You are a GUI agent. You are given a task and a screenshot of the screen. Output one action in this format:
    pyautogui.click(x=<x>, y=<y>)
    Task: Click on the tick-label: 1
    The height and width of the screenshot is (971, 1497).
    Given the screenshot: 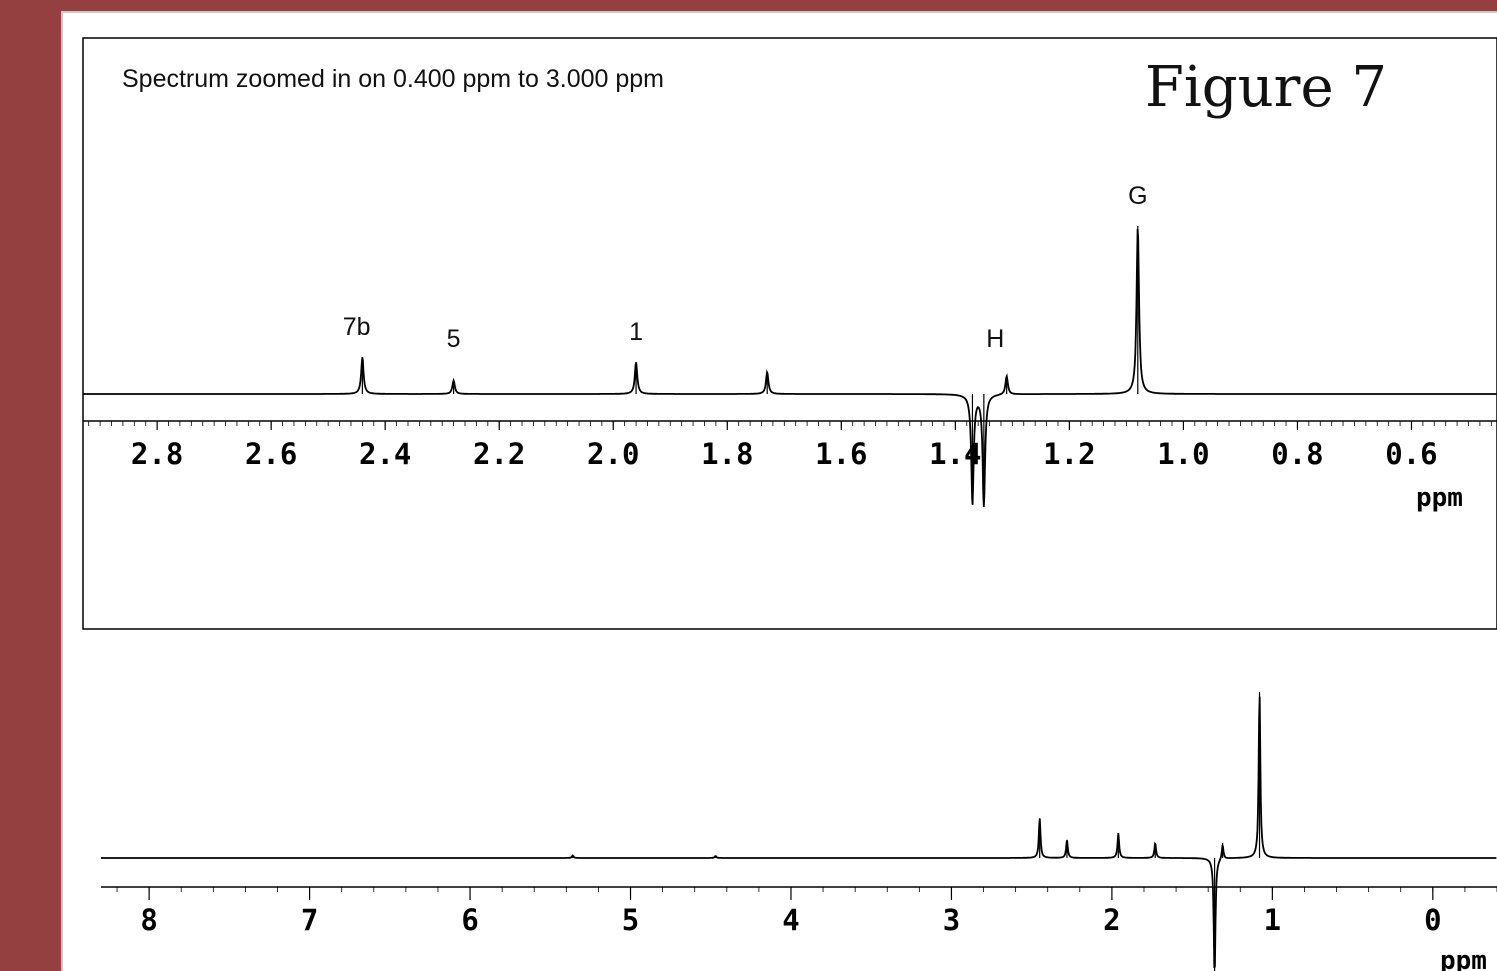 What is the action you would take?
    pyautogui.click(x=1272, y=920)
    